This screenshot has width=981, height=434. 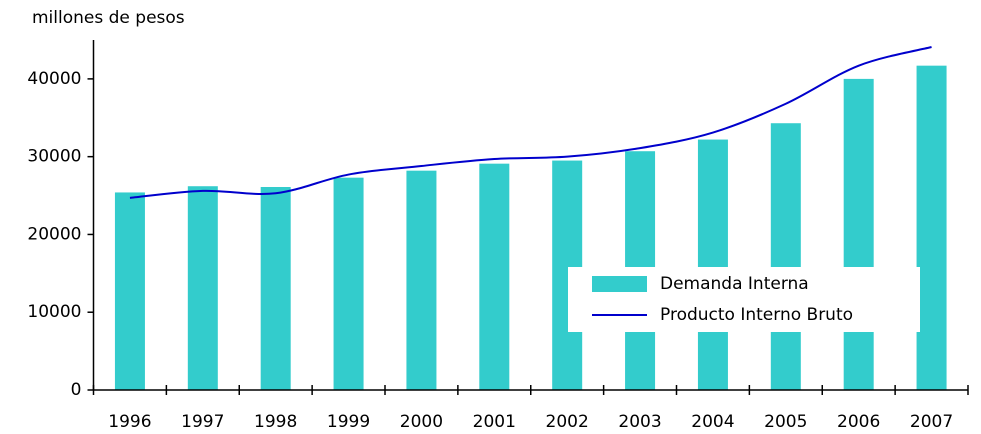 I want to click on x-tick-label: 1998, so click(x=275, y=422).